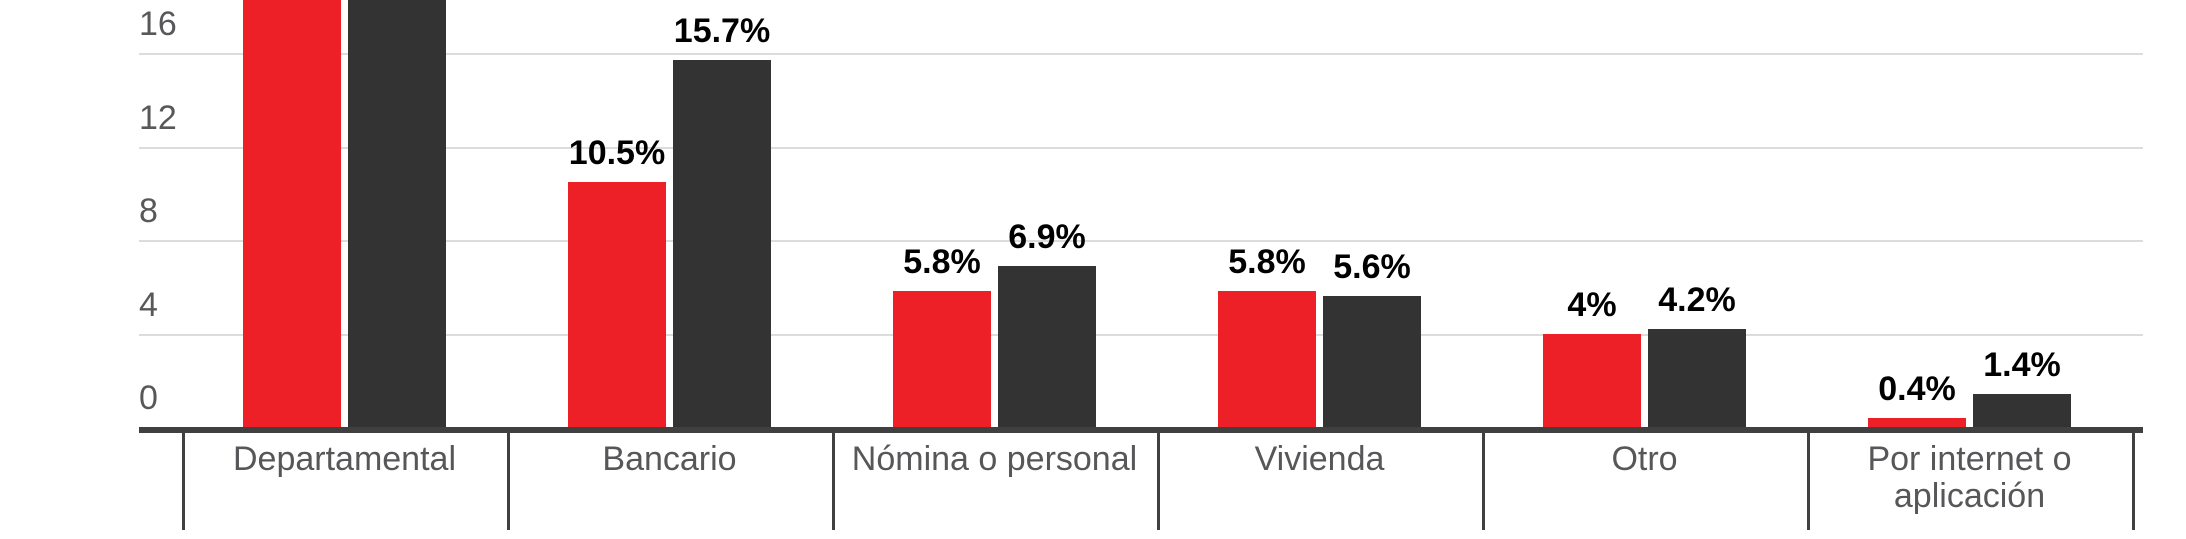 The image size is (2186, 539). Describe the element at coordinates (2022, 365) in the screenshot. I see `bar-value-label: 1.4%` at that location.